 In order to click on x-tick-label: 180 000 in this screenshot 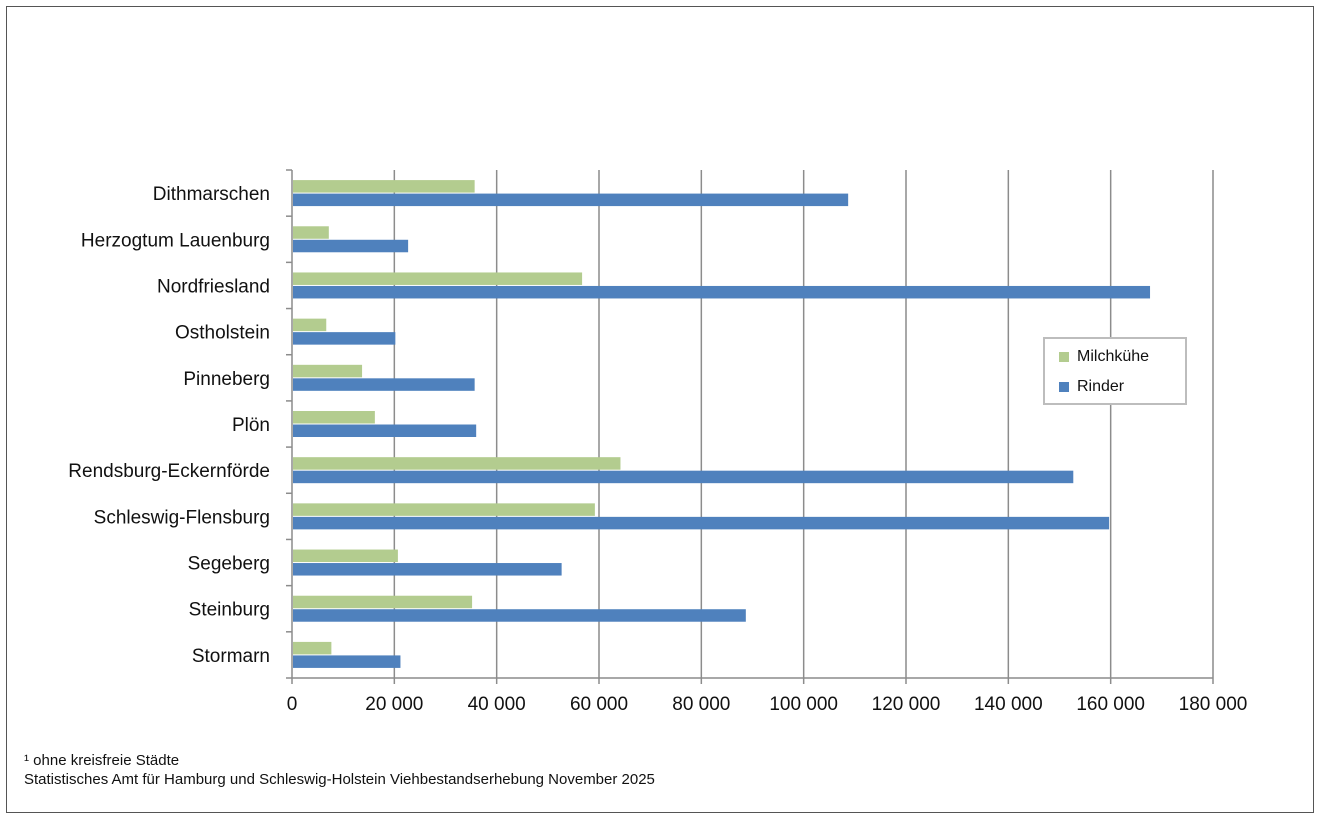, I will do `click(1213, 704)`.